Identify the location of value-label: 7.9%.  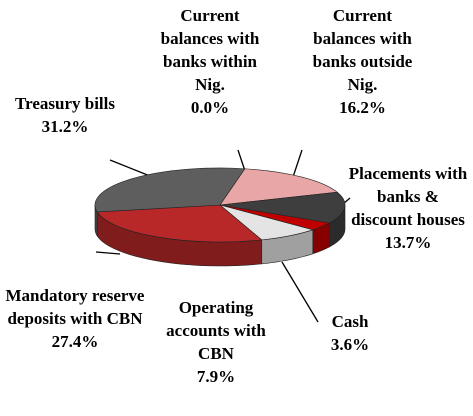
(216, 376).